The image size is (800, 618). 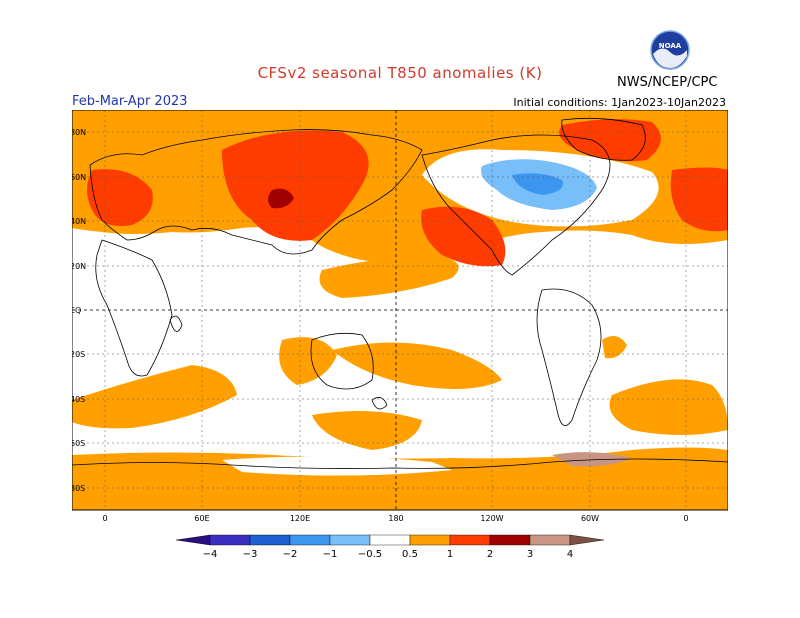 I want to click on initial-conditions: Initial conditions: 1Jan2023-10Jan2023, so click(x=619, y=102).